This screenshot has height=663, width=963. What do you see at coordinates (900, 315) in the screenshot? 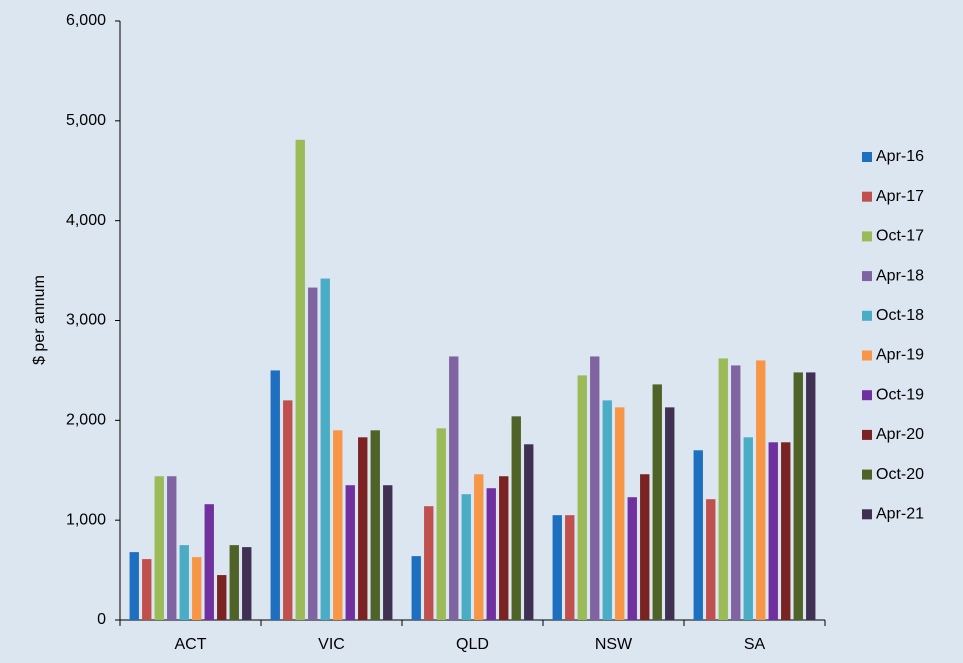
I see `legend-label: Oct-18` at bounding box center [900, 315].